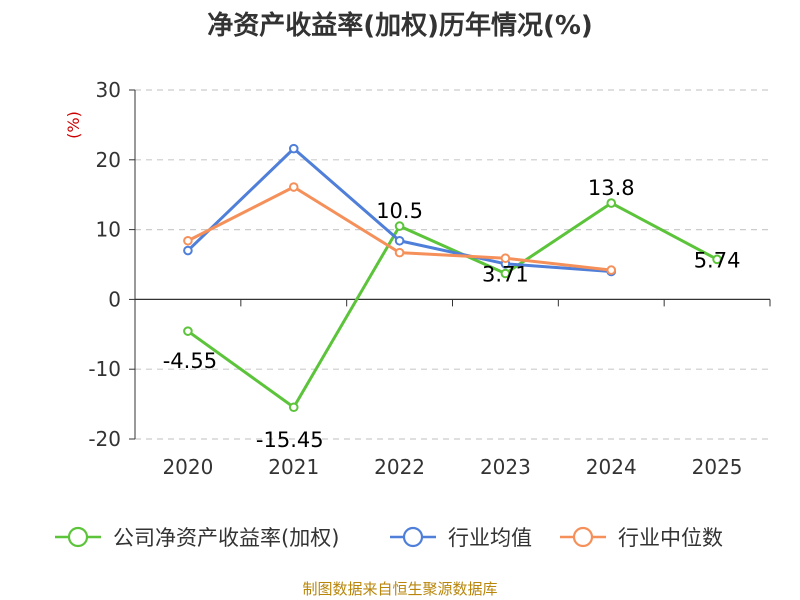 This screenshot has height=600, width=800. Describe the element at coordinates (108, 230) in the screenshot. I see `y-tick-label: 10` at that location.